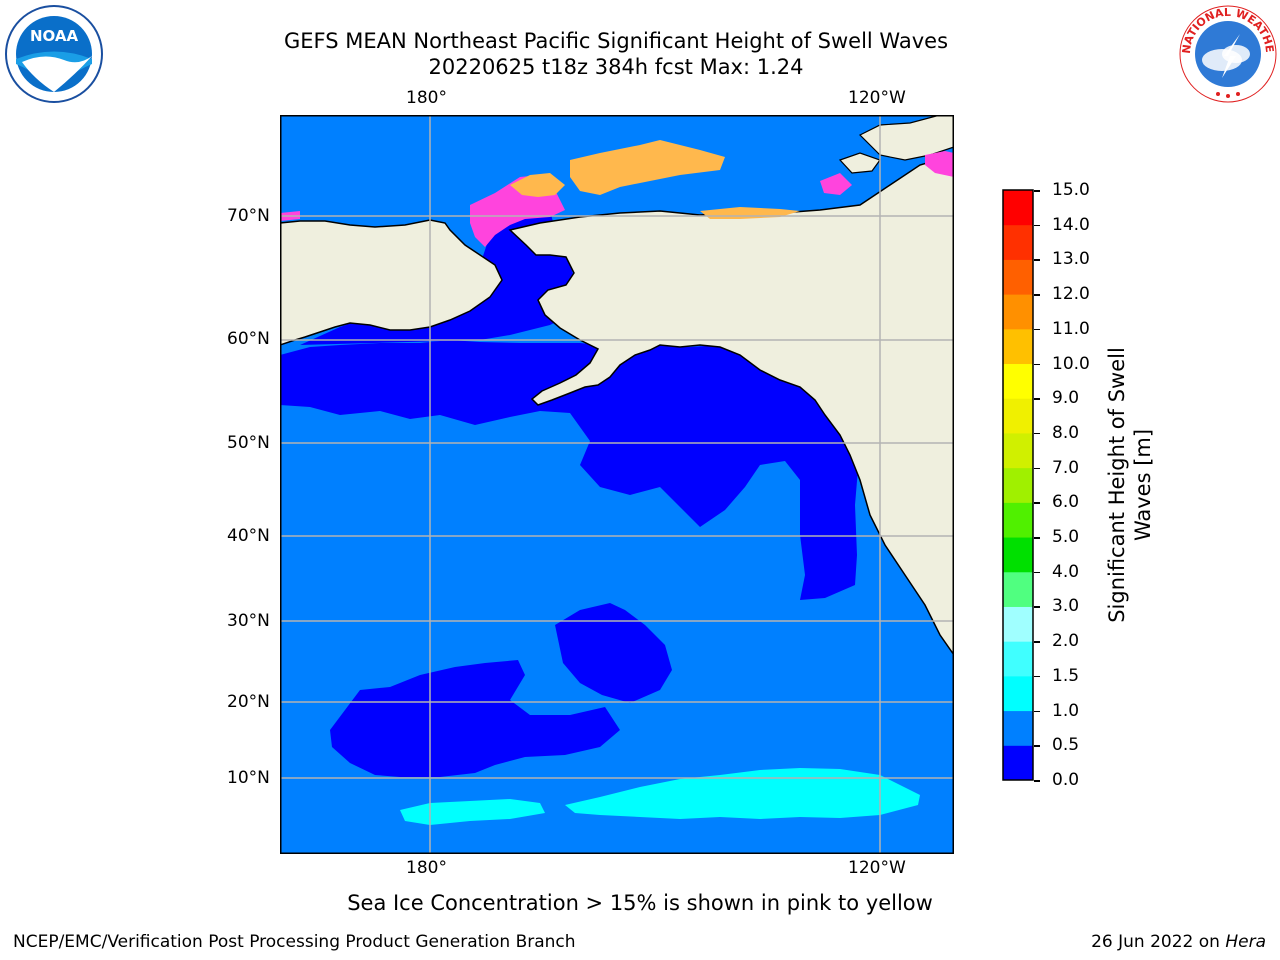 The width and height of the screenshot is (1280, 960). What do you see at coordinates (1071, 363) in the screenshot?
I see `colorbar-tick-label: 10.0` at bounding box center [1071, 363].